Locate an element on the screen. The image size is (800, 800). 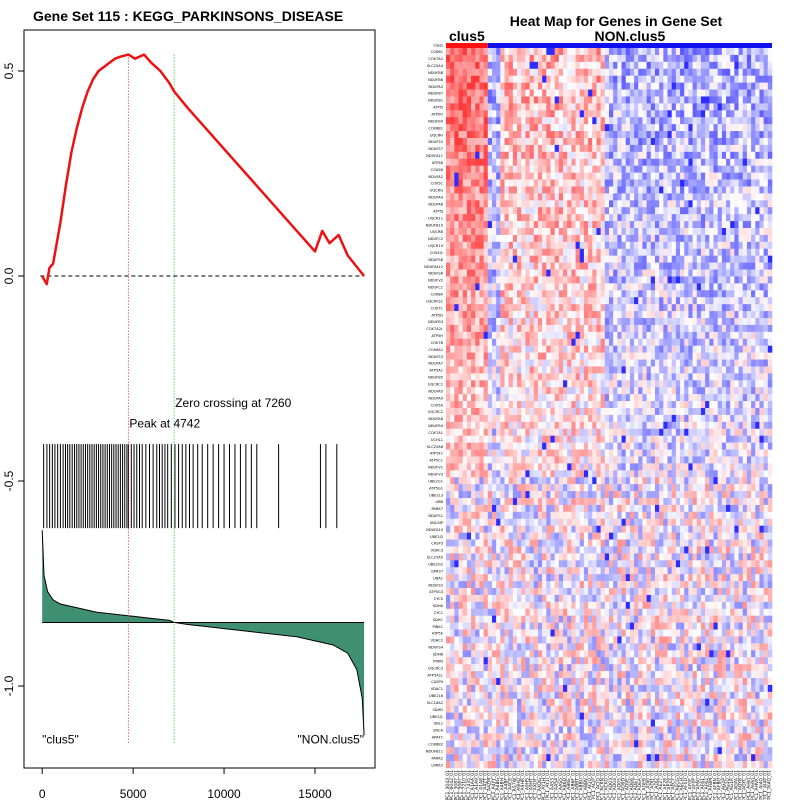
x-axis: 0 5000 10000 15000 is located at coordinates (185, 783).